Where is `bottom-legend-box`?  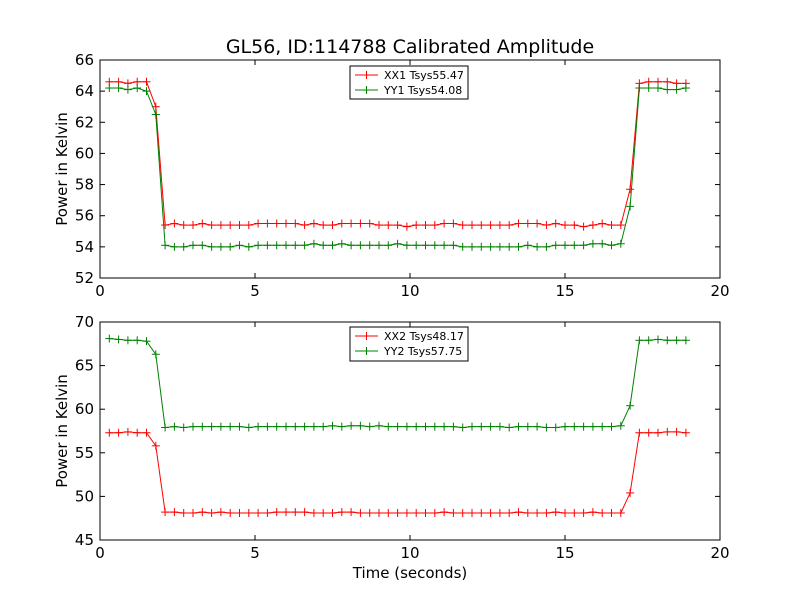
bottom-legend-box is located at coordinates (409, 344).